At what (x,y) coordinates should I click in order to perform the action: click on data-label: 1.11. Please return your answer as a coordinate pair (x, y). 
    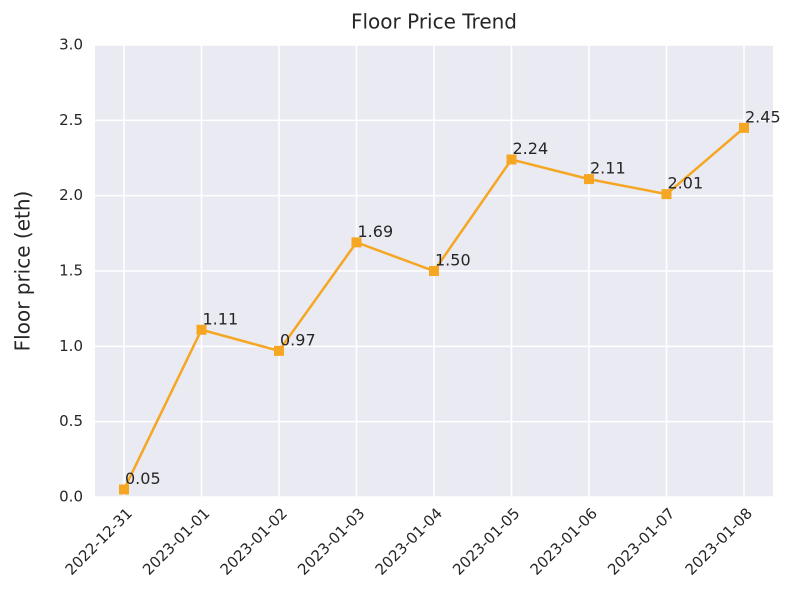
    Looking at the image, I should click on (221, 318).